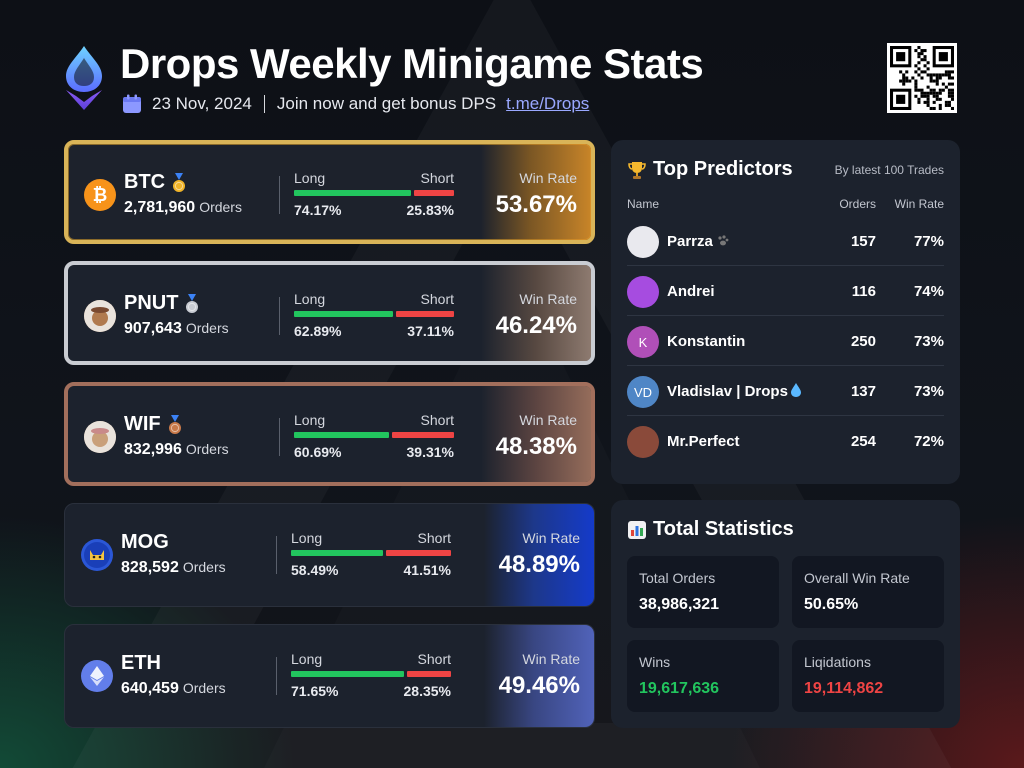 This screenshot has width=1024, height=768. I want to click on coin-orders: 640,459 Orders, so click(173, 689).